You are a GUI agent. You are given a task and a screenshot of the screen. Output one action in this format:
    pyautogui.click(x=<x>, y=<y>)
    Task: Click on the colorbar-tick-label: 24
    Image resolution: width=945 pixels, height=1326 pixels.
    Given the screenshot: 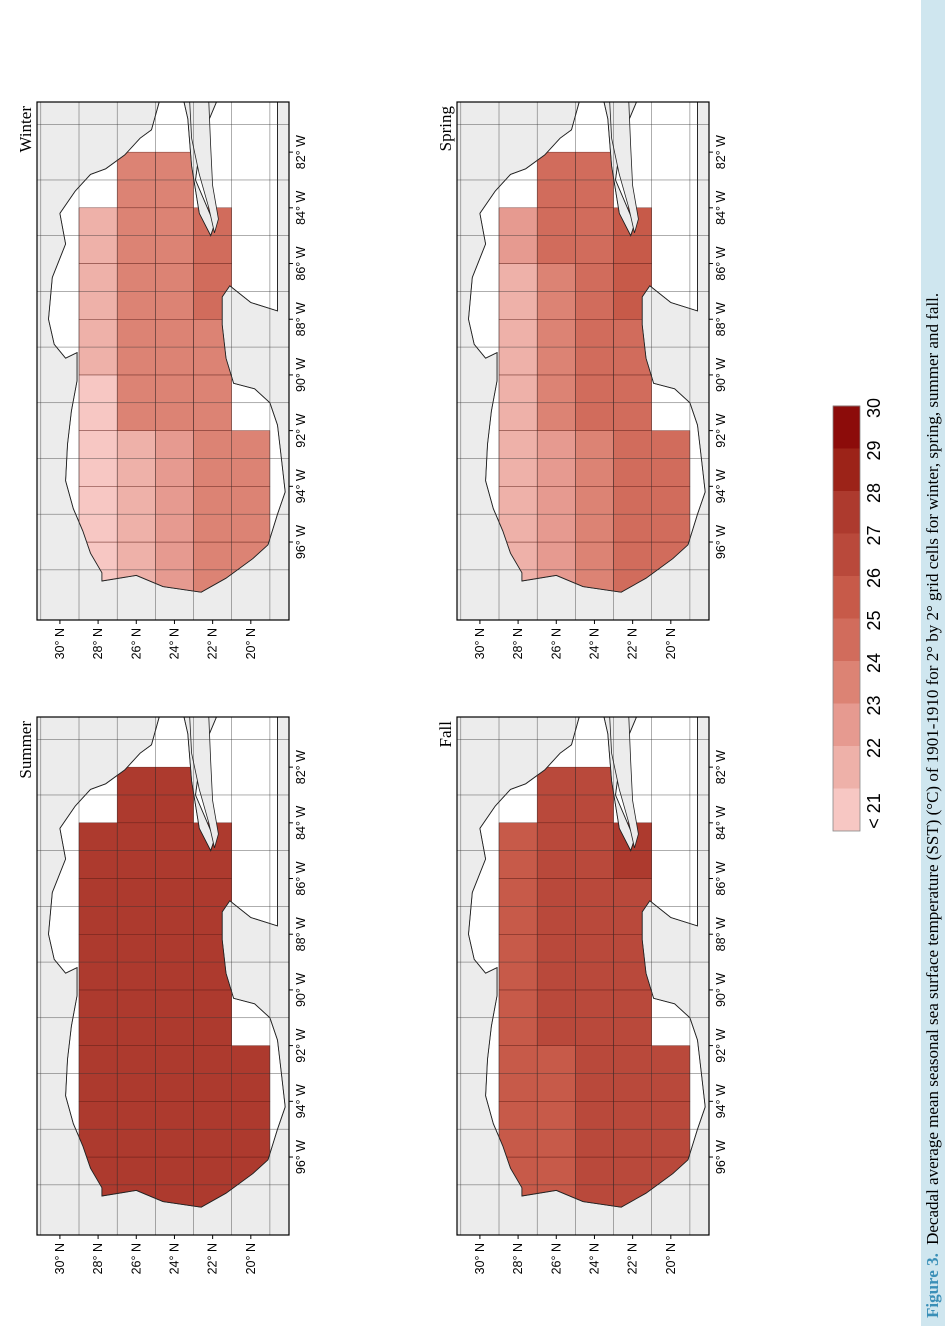 What is the action you would take?
    pyautogui.click(x=874, y=663)
    